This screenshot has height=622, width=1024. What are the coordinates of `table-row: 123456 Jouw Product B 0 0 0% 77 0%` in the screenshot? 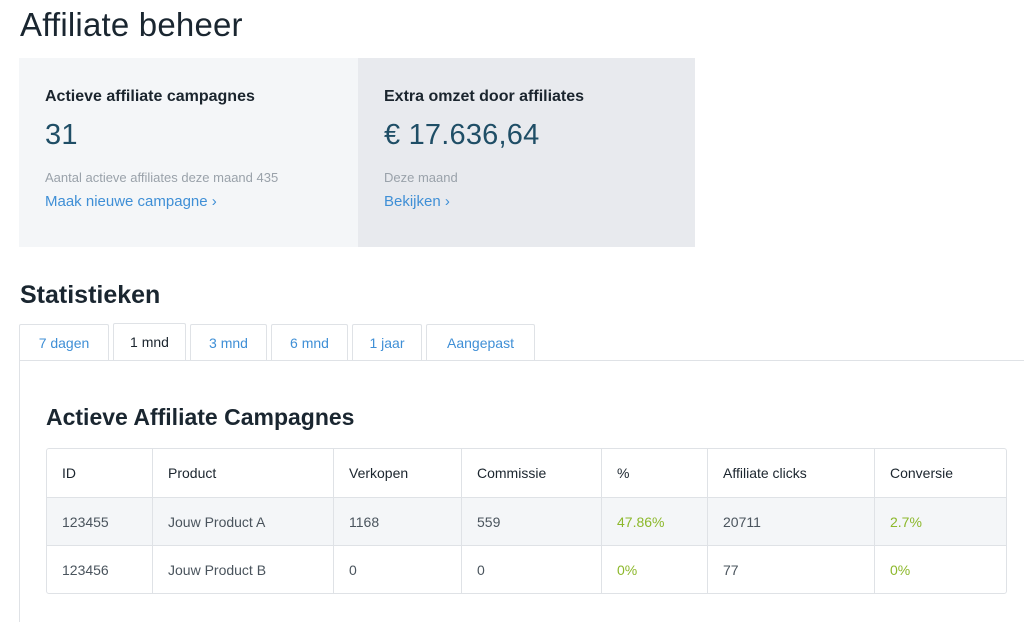 It's located at (526, 569).